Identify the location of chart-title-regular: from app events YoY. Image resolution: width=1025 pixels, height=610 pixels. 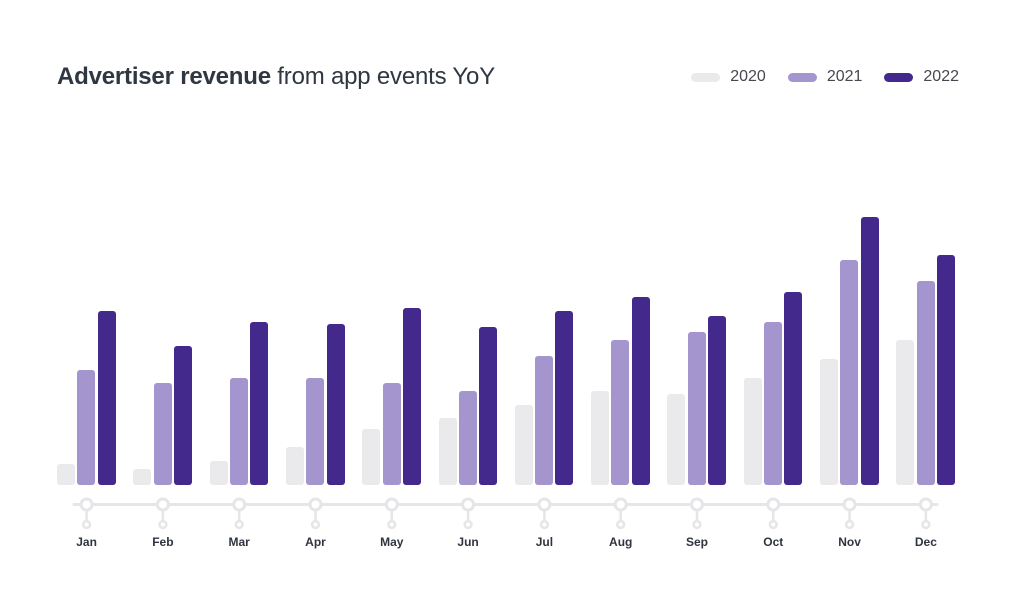
(382, 76).